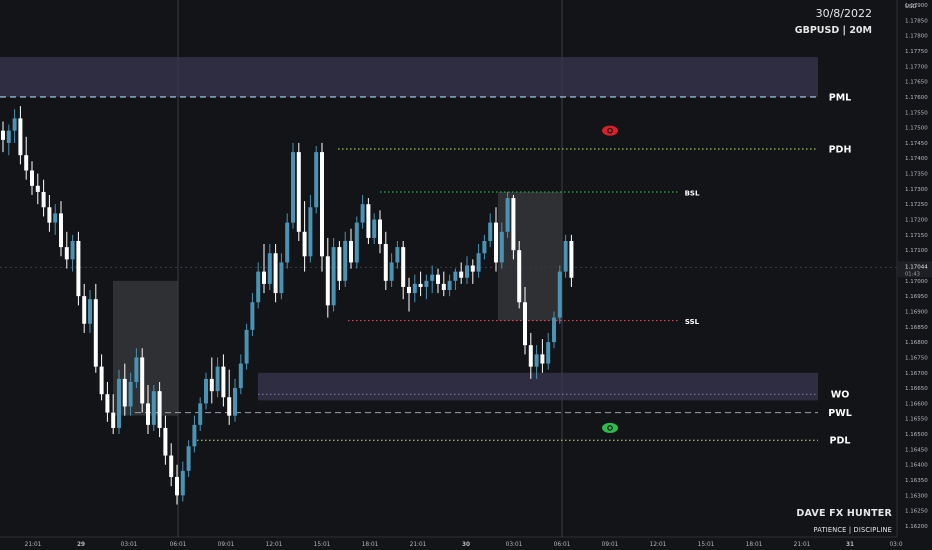 The image size is (932, 550). Describe the element at coordinates (466, 543) in the screenshot. I see `time-axis-panel` at that location.